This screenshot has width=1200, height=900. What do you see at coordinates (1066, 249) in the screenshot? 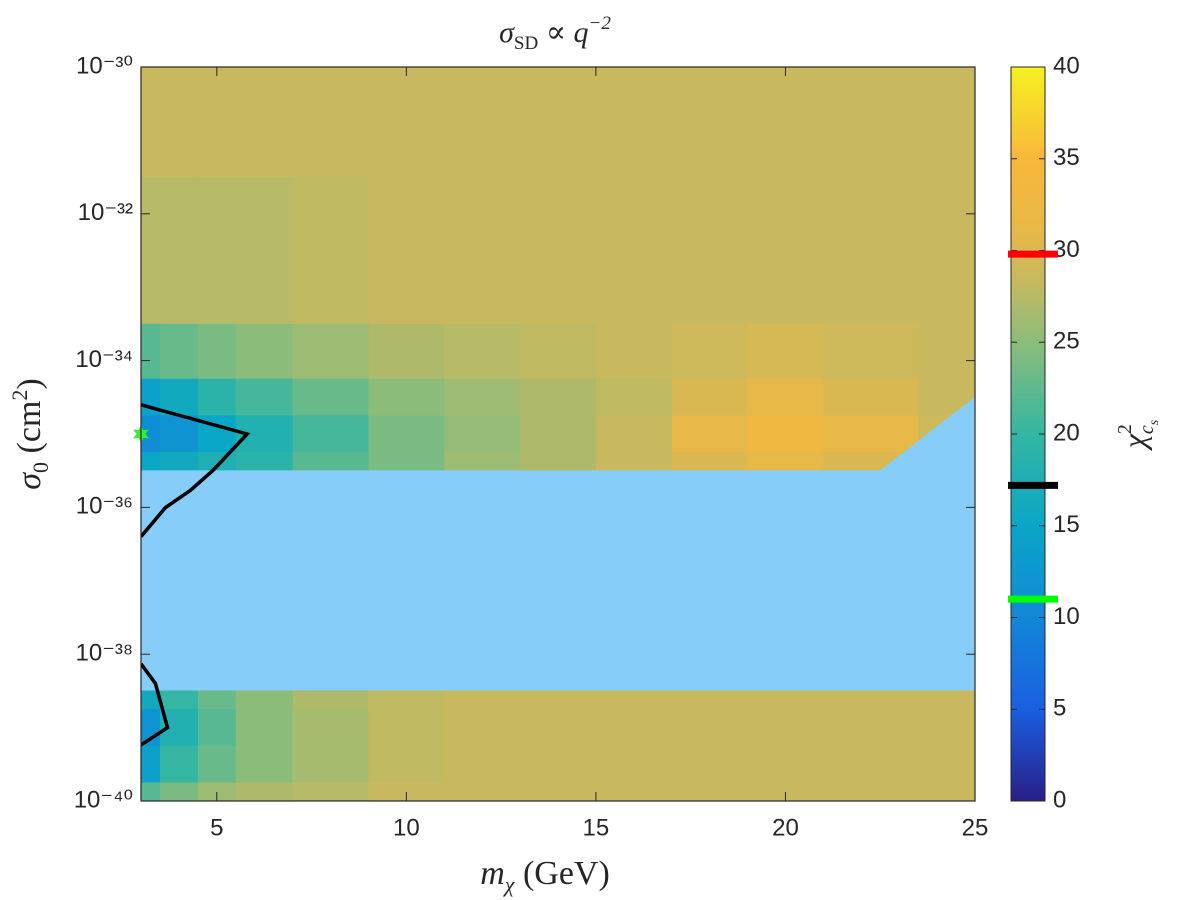
I see `colorbar-tick-label: 30` at bounding box center [1066, 249].